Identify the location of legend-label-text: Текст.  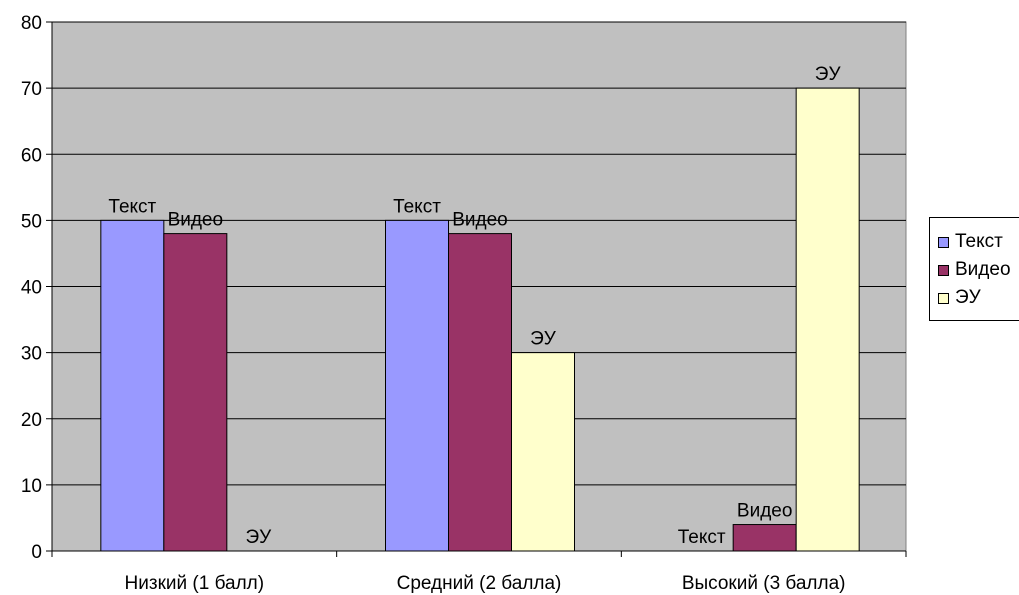
(979, 241).